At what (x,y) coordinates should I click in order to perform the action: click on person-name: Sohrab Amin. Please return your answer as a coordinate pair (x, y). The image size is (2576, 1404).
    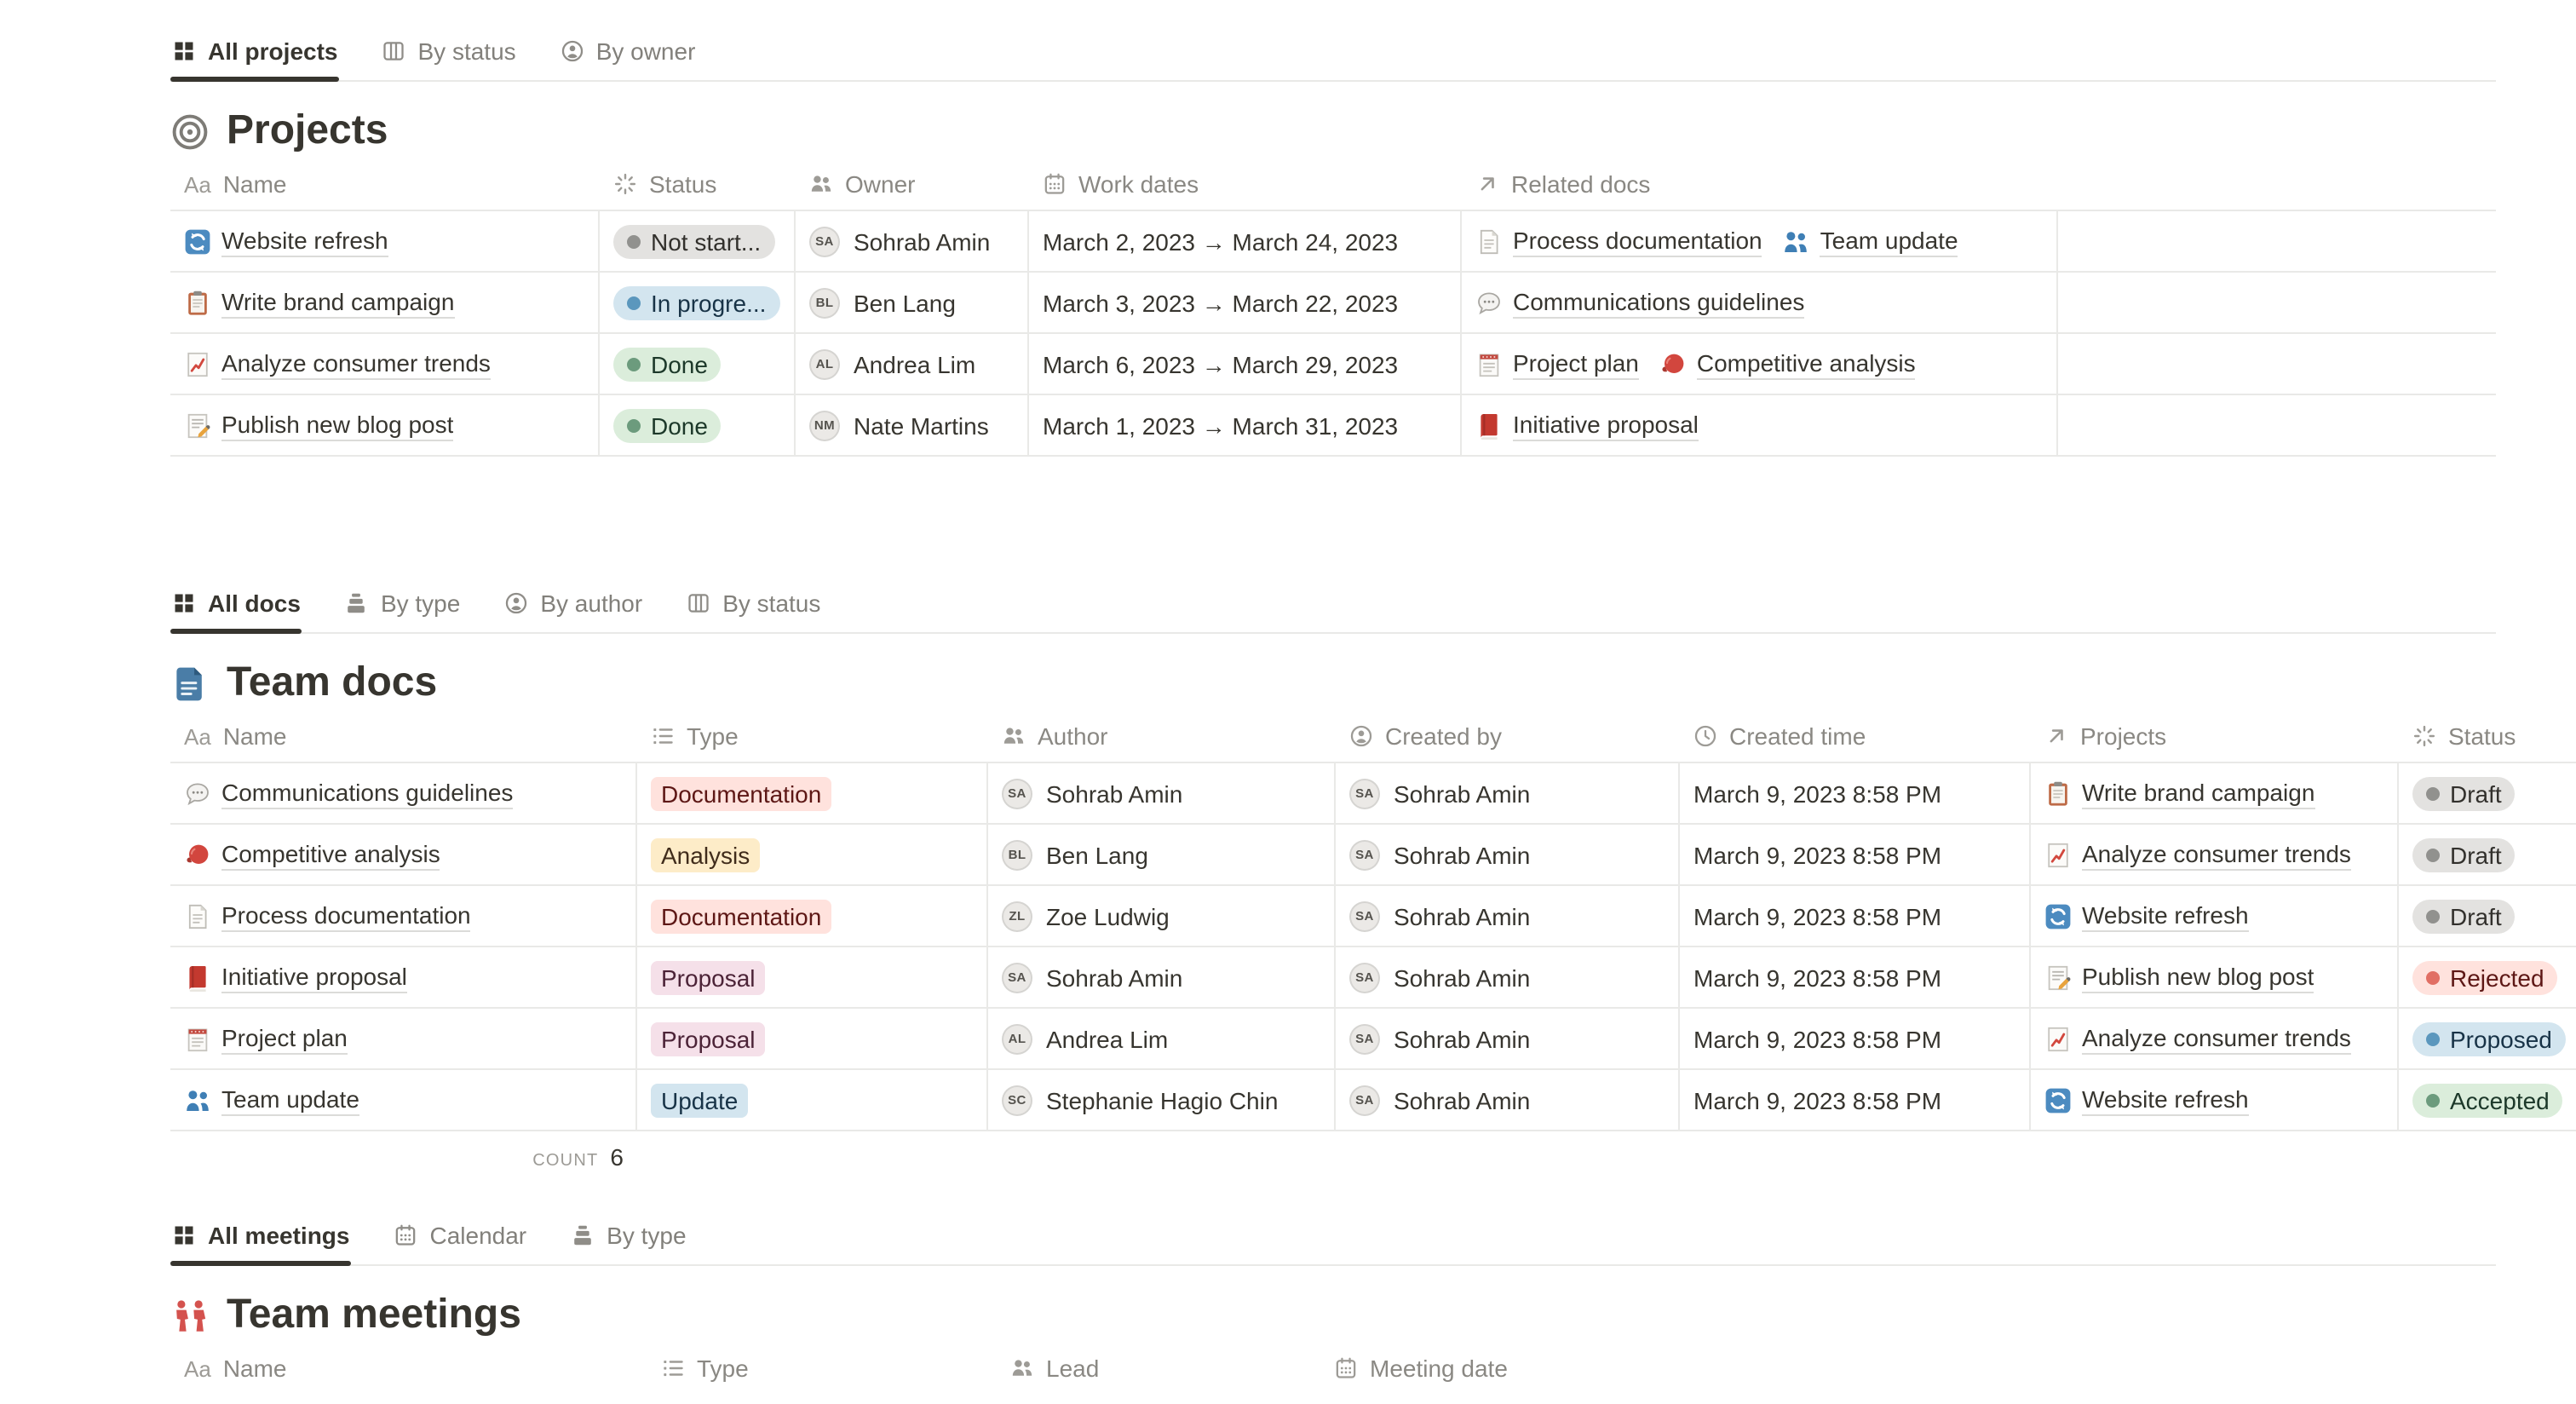
    Looking at the image, I should click on (1114, 793).